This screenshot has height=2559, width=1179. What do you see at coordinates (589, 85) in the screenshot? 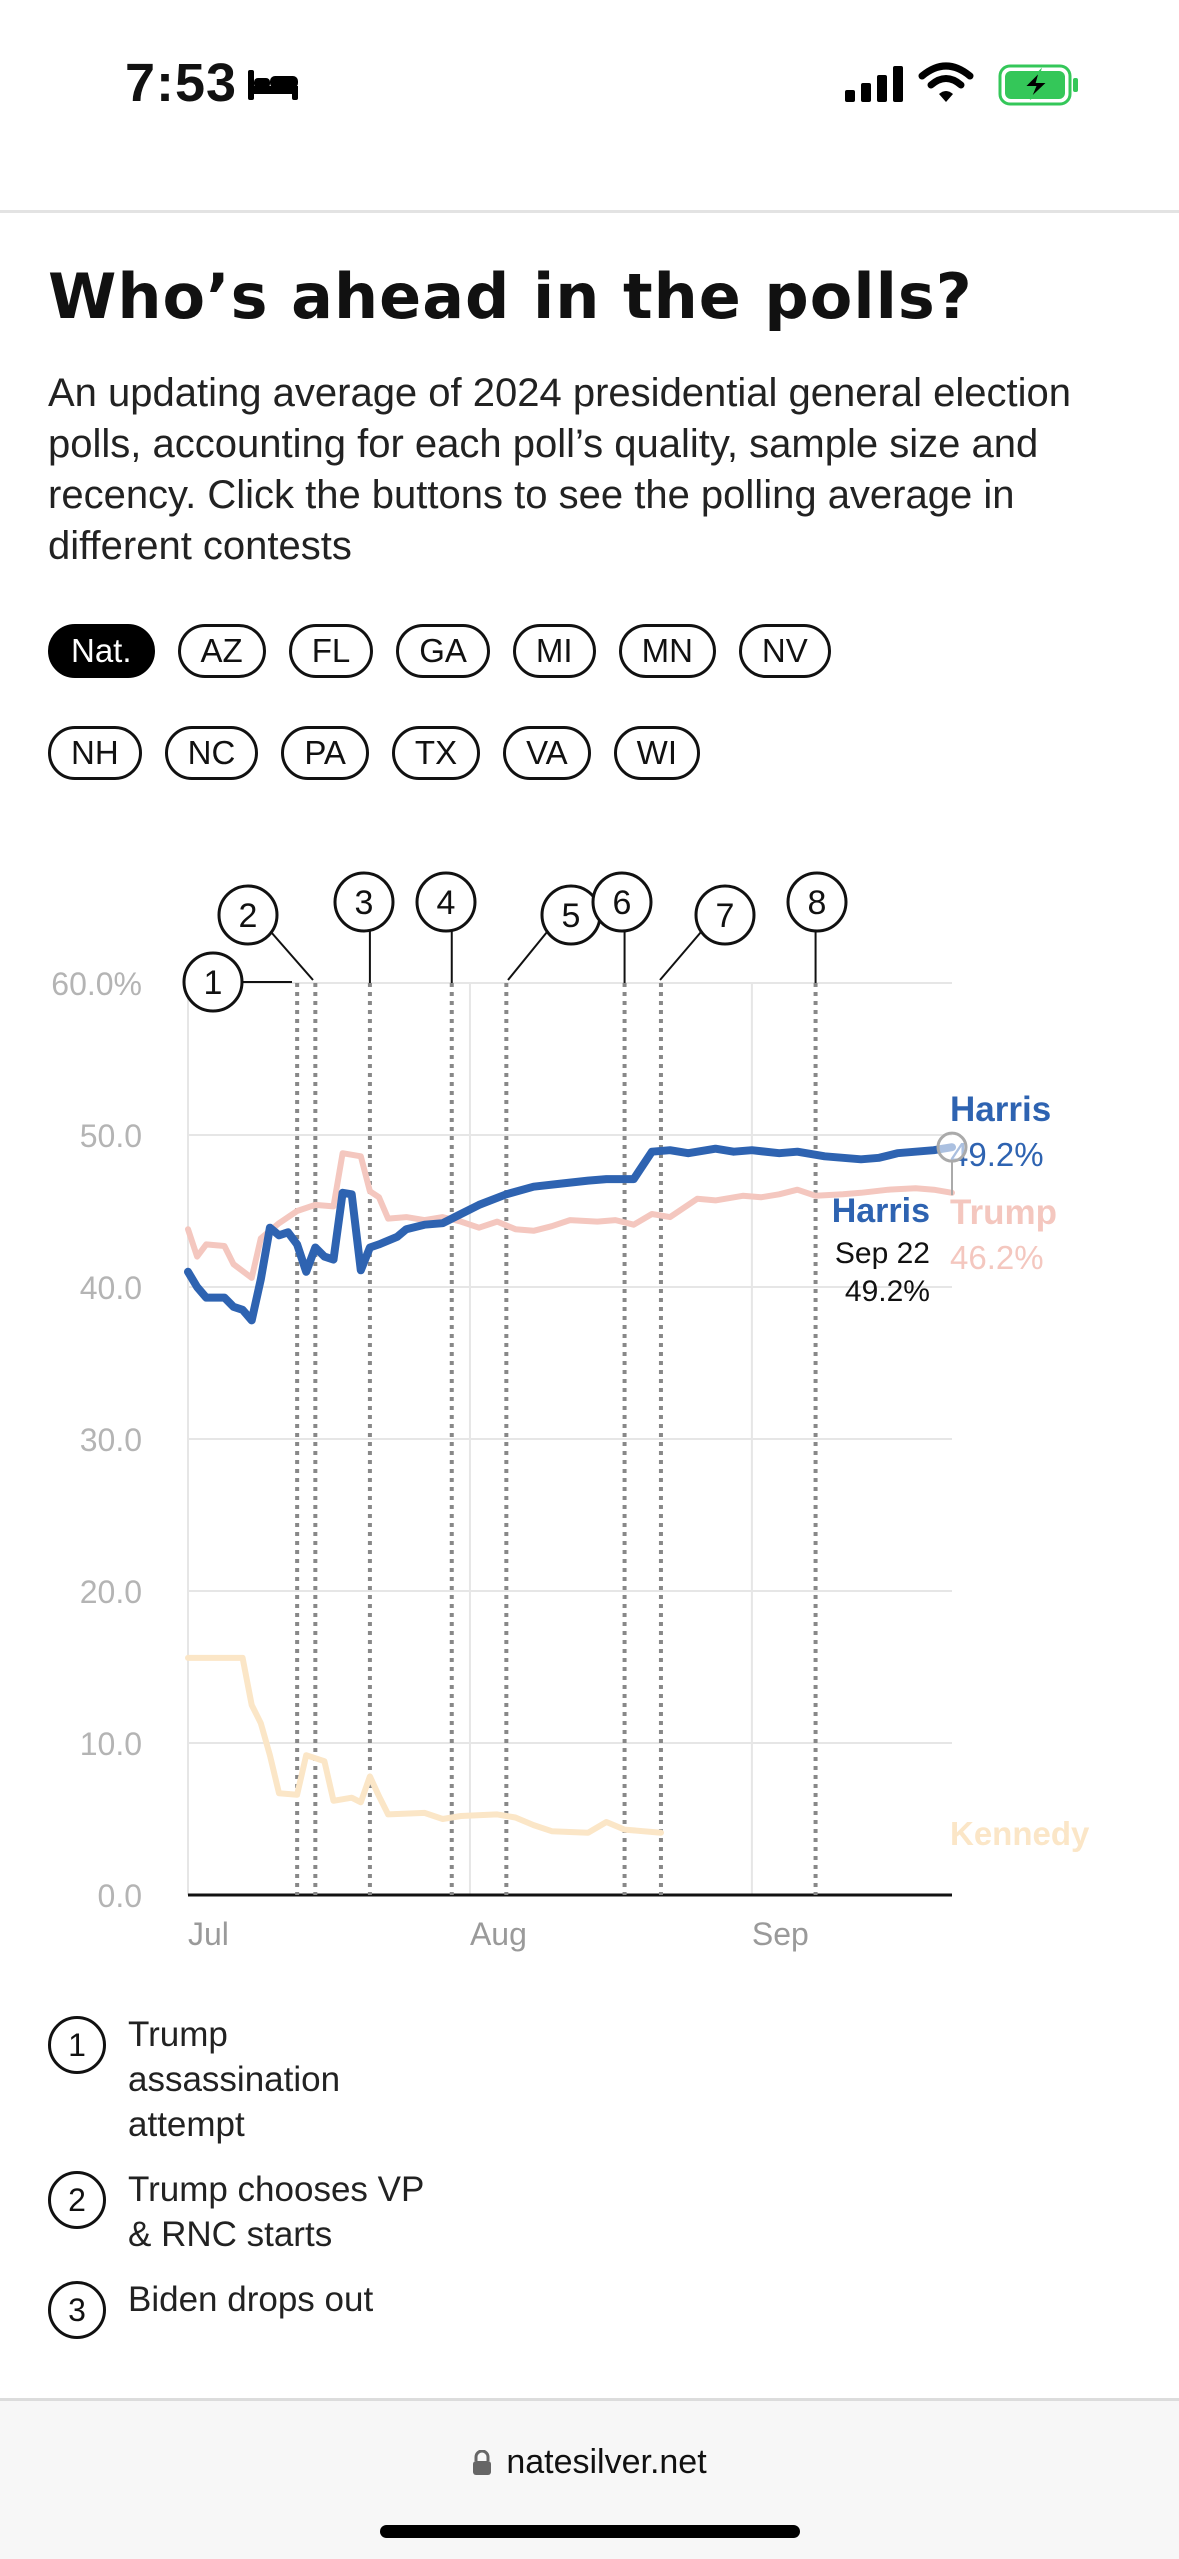
I see `status-bar: 7:53` at bounding box center [589, 85].